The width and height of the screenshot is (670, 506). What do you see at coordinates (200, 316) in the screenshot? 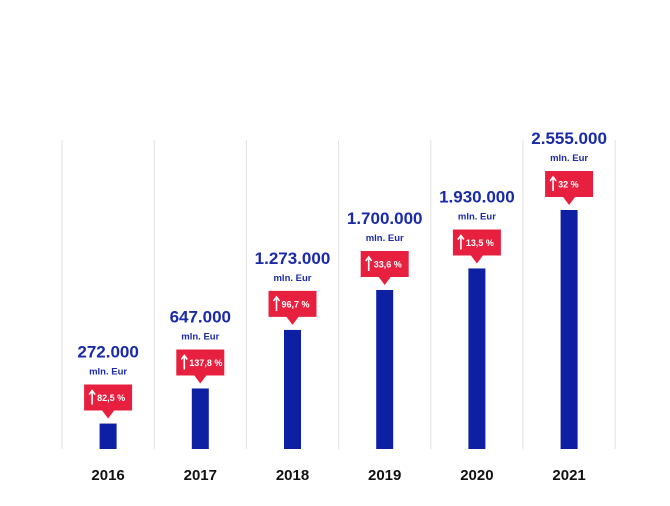
I see `value-label: 647.000` at bounding box center [200, 316].